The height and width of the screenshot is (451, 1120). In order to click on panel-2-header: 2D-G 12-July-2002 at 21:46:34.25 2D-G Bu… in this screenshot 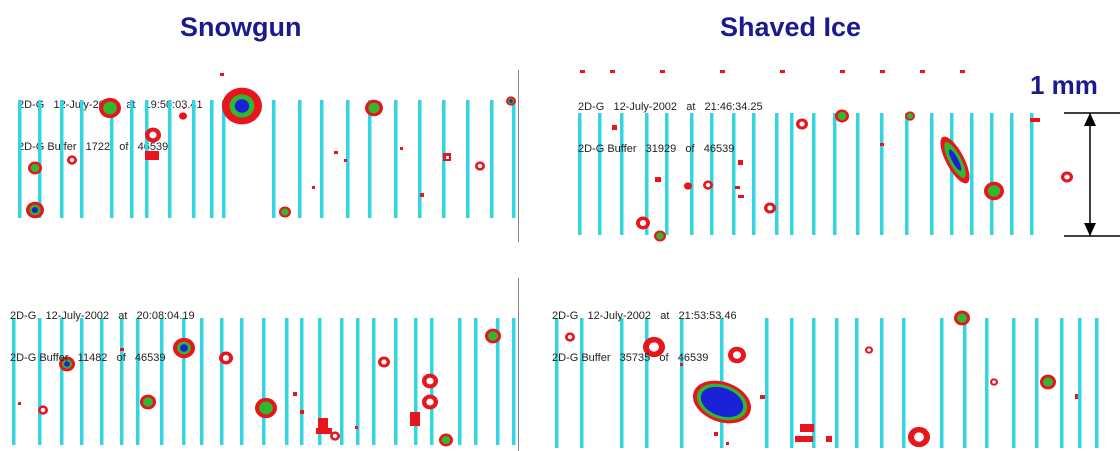, I will do `click(670, 121)`.